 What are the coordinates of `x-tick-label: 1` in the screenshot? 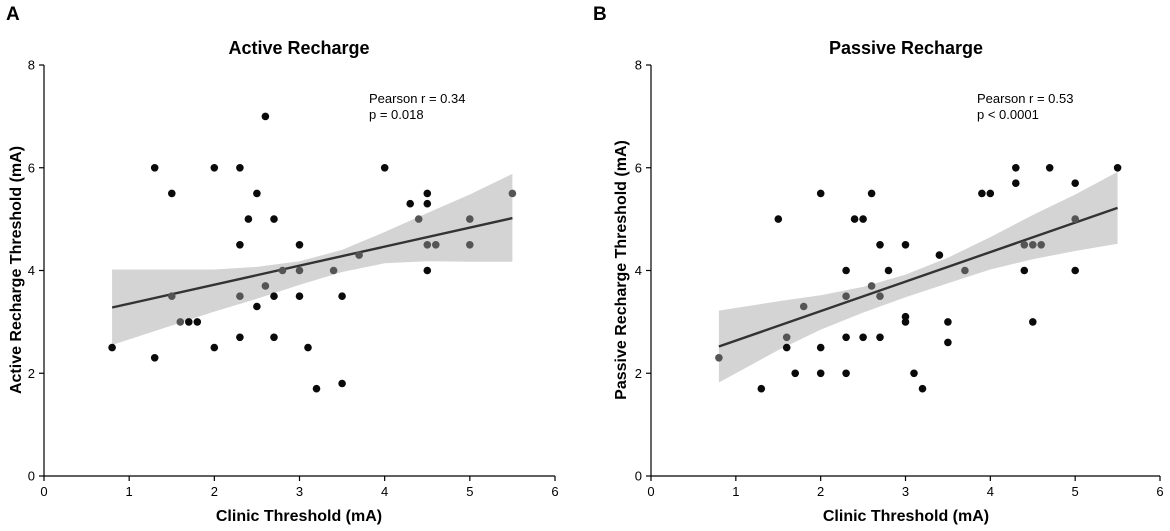 It's located at (129, 491).